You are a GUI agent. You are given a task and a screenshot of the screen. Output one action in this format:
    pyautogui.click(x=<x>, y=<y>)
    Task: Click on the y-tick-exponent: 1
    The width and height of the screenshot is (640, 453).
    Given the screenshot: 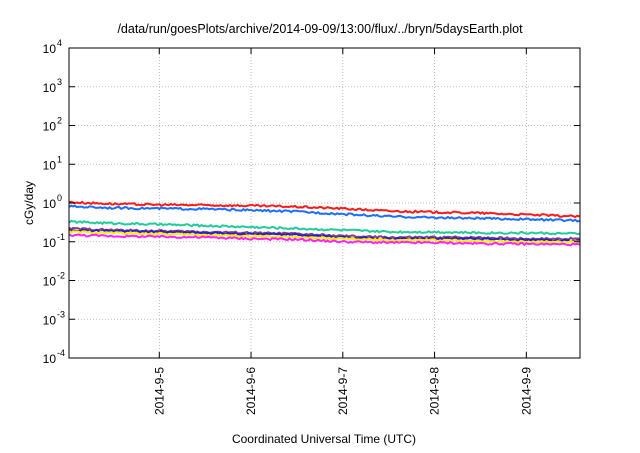 What is the action you would take?
    pyautogui.click(x=59, y=159)
    